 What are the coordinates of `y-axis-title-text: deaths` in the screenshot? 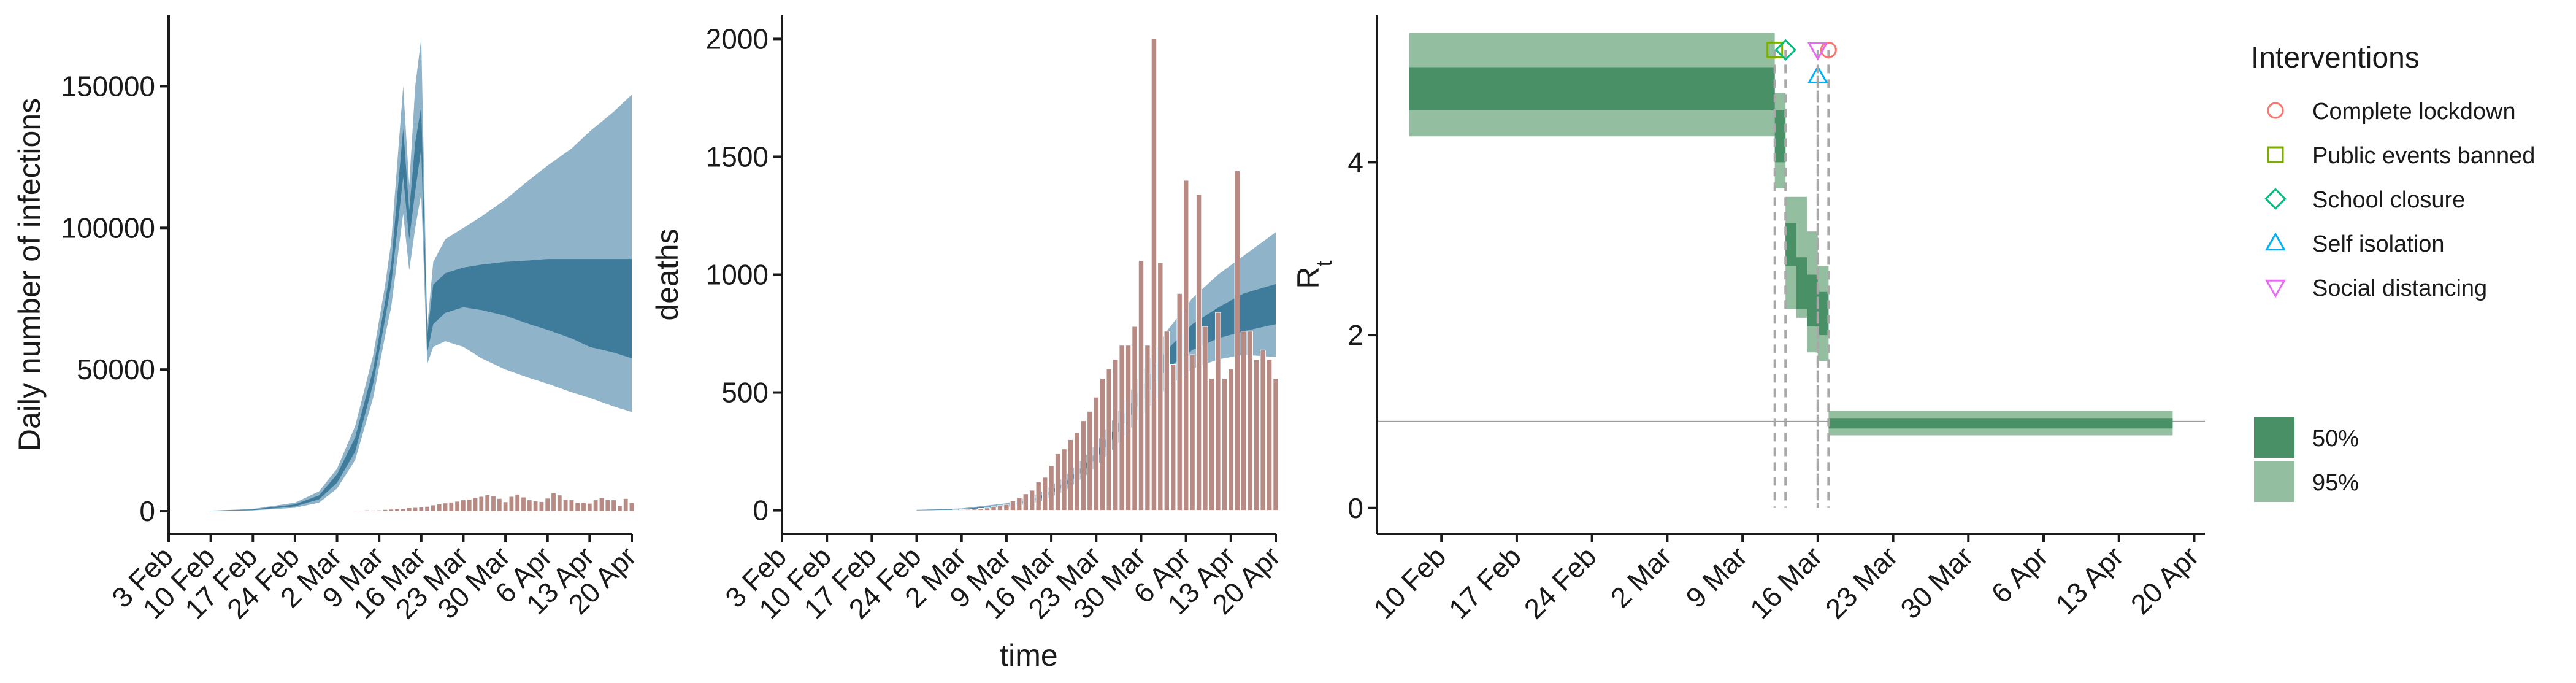 It's located at (667, 274).